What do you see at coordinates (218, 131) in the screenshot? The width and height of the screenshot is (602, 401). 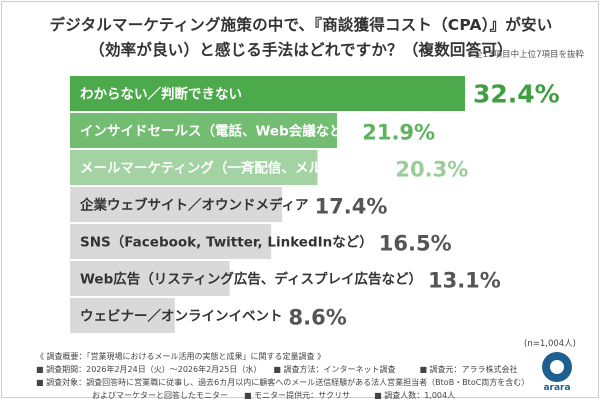 I see `bar-label-2: インサイドセールス（電話、Web会議など）` at bounding box center [218, 131].